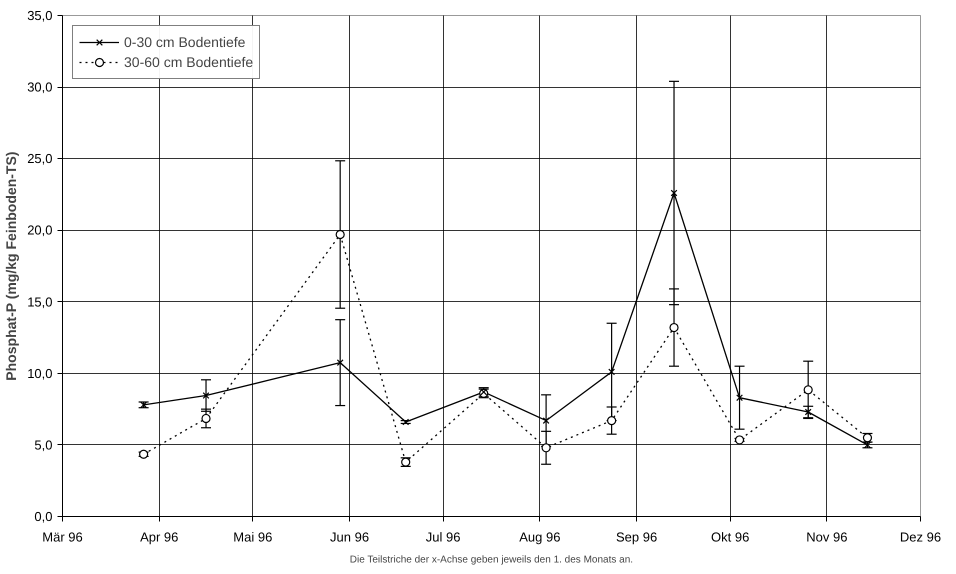 The width and height of the screenshot is (956, 574). What do you see at coordinates (252, 537) in the screenshot?
I see `x-tick-label: Mai 96` at bounding box center [252, 537].